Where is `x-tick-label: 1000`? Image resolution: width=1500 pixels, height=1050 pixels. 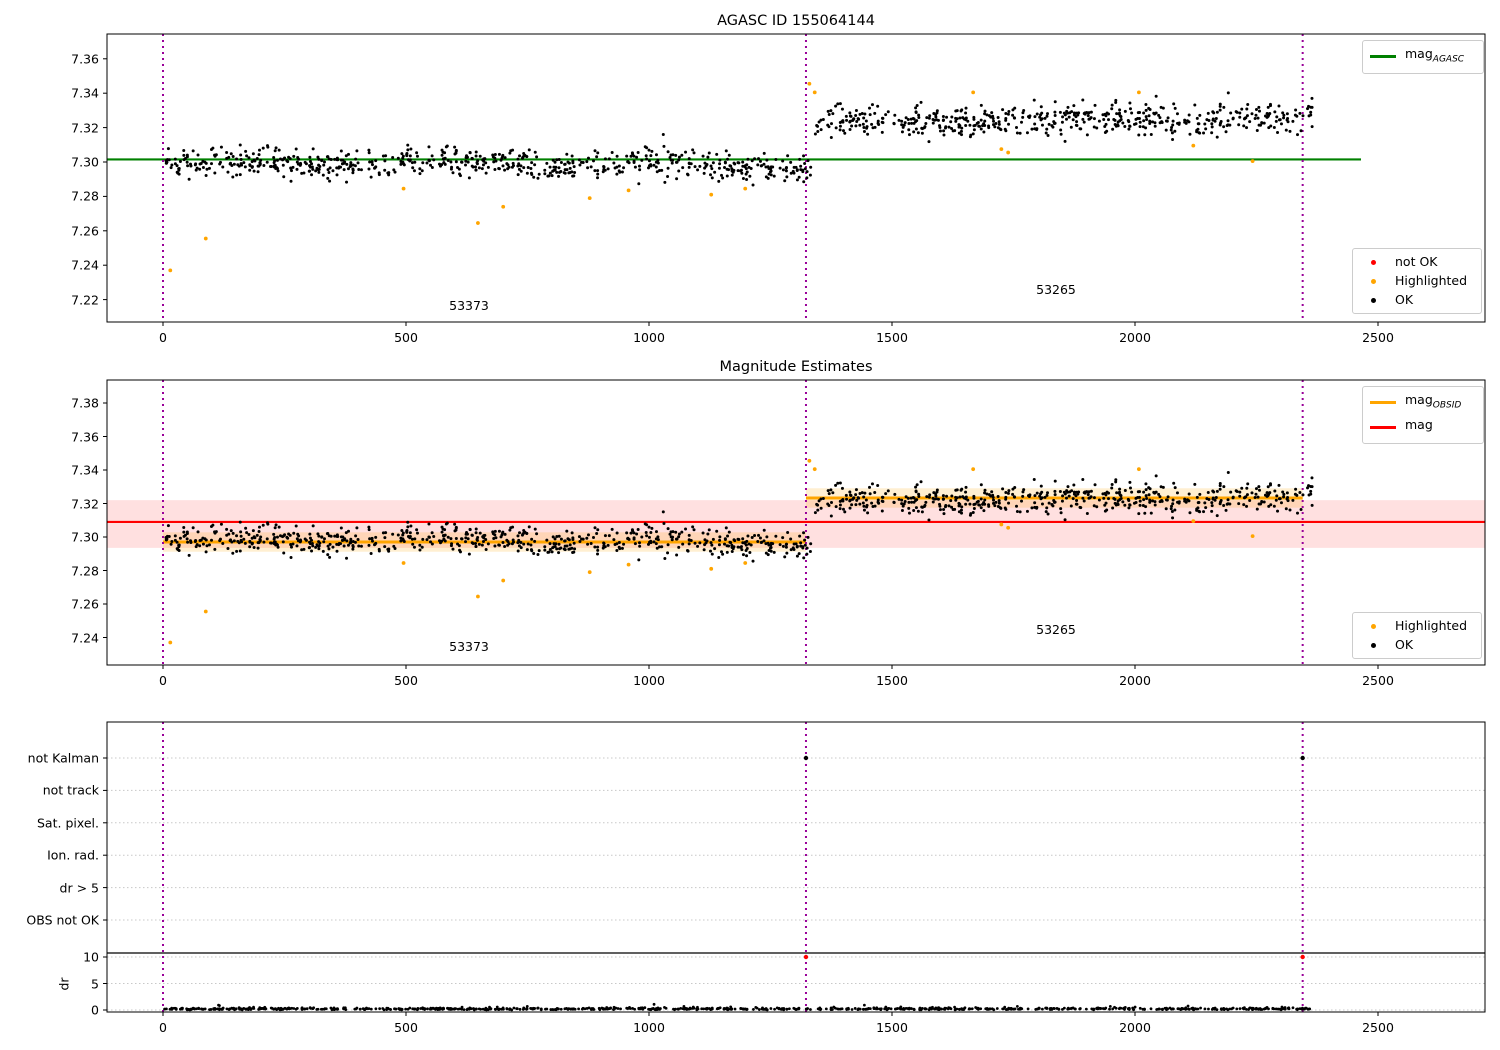 x-tick-label: 1000 is located at coordinates (649, 680).